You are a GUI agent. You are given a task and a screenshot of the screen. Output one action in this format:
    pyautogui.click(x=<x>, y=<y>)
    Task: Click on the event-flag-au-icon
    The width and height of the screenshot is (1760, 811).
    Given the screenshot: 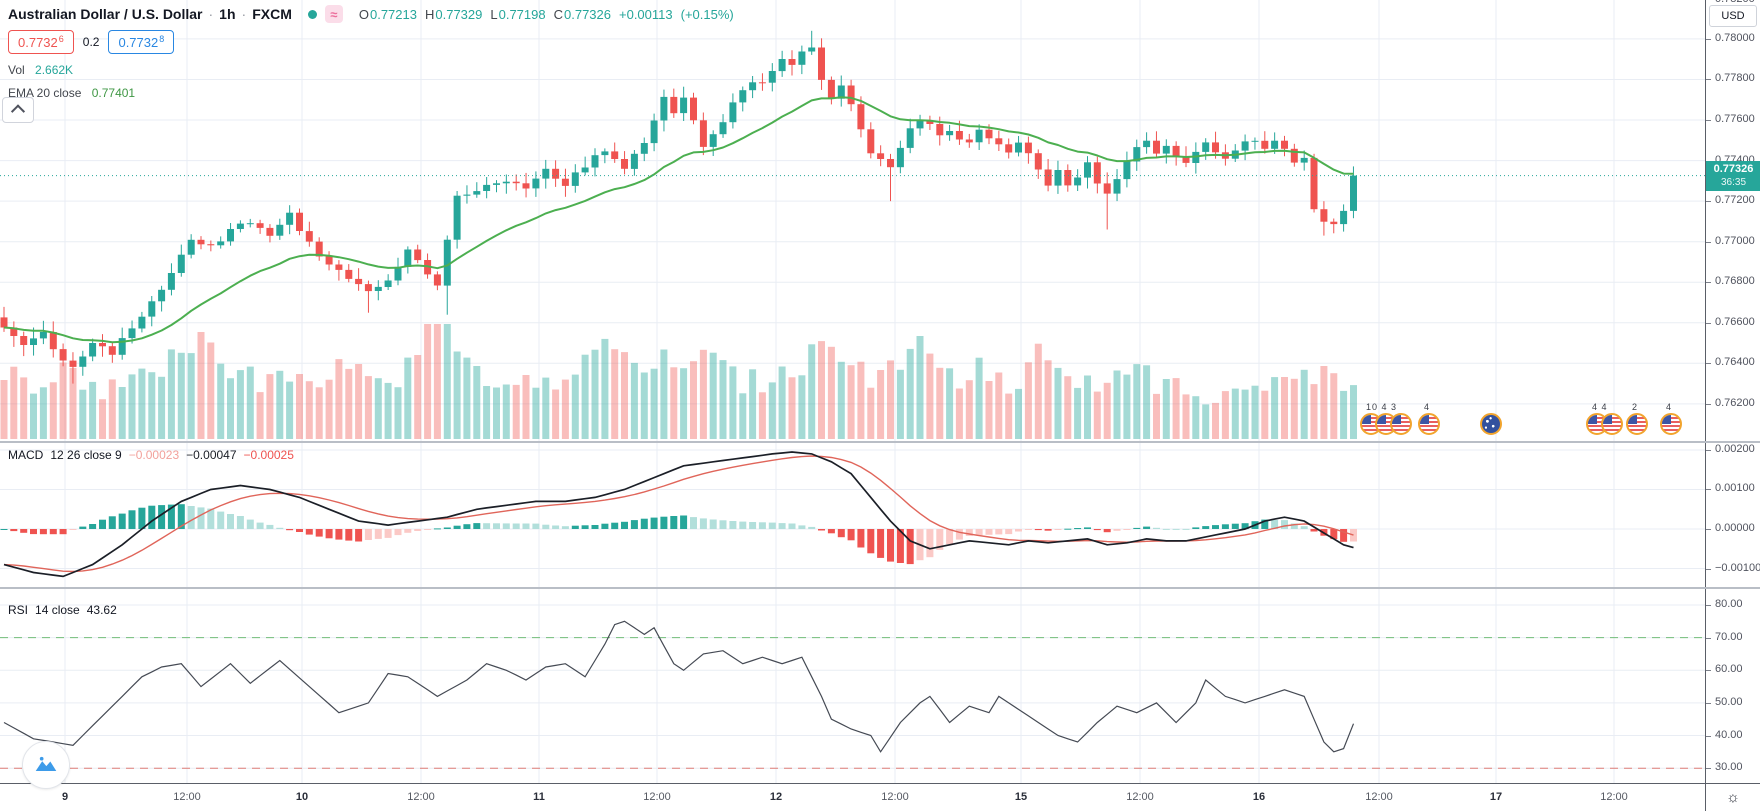 What is the action you would take?
    pyautogui.click(x=1491, y=424)
    